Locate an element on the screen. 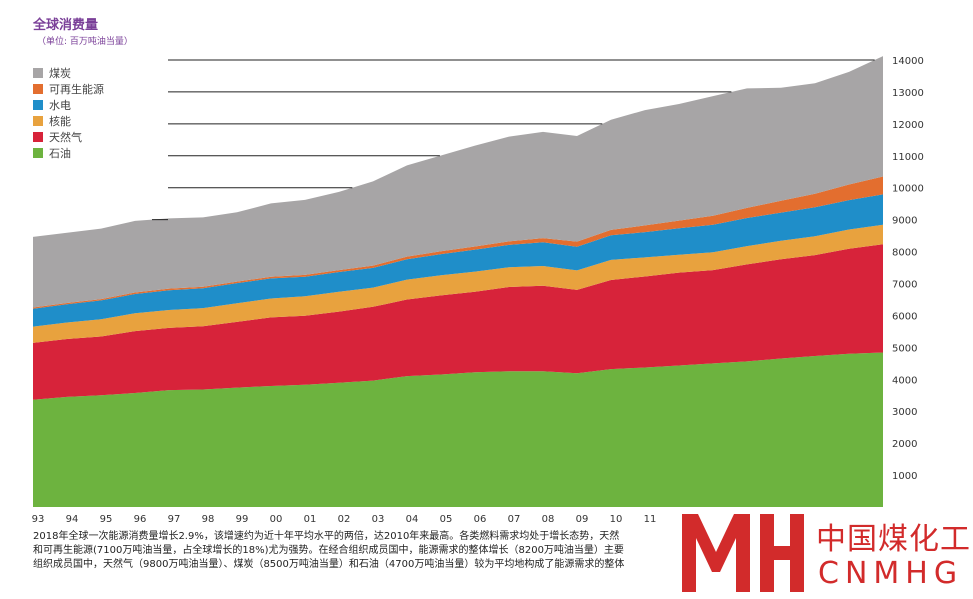 The width and height of the screenshot is (973, 599). x-tick-label: 08 is located at coordinates (548, 519).